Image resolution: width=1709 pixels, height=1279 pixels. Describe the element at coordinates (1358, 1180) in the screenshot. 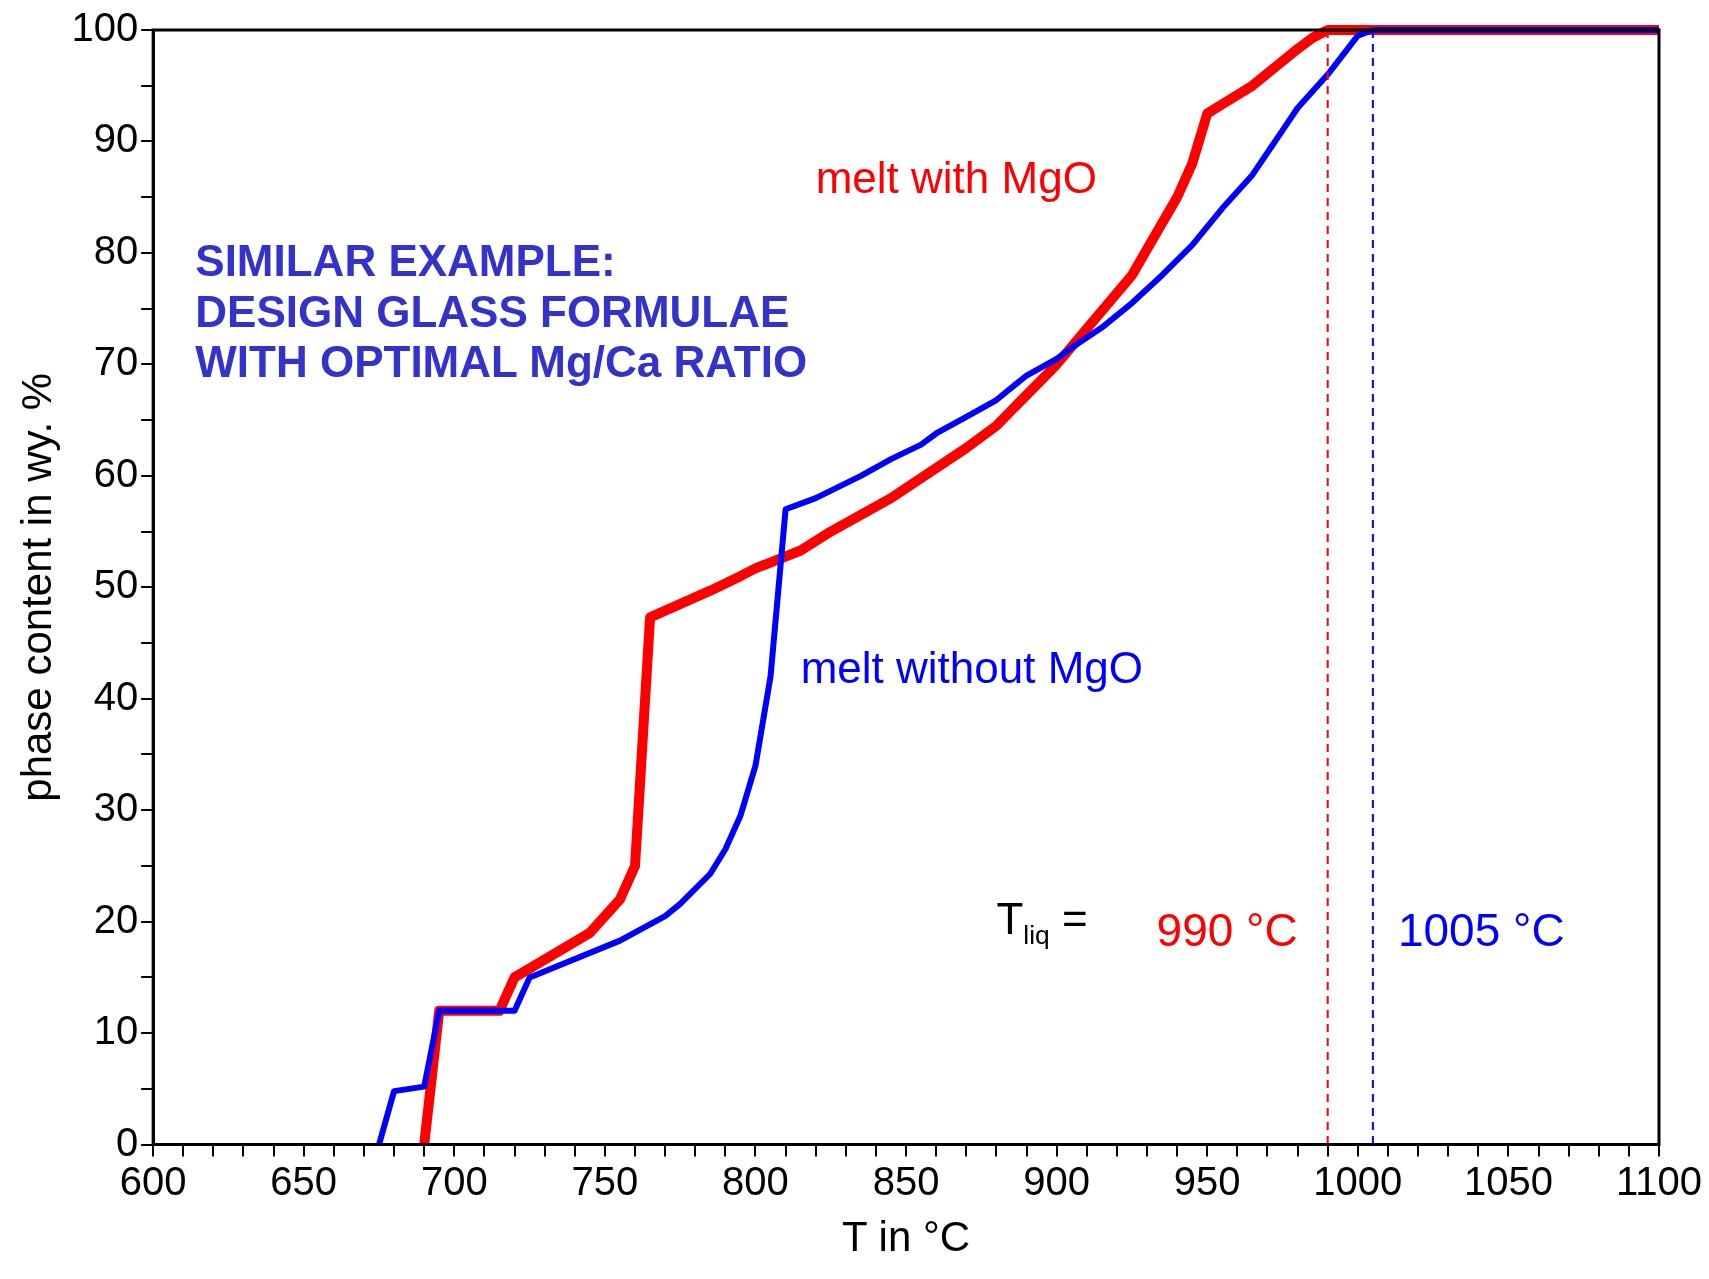

I see `x-tick-label: 1000` at that location.